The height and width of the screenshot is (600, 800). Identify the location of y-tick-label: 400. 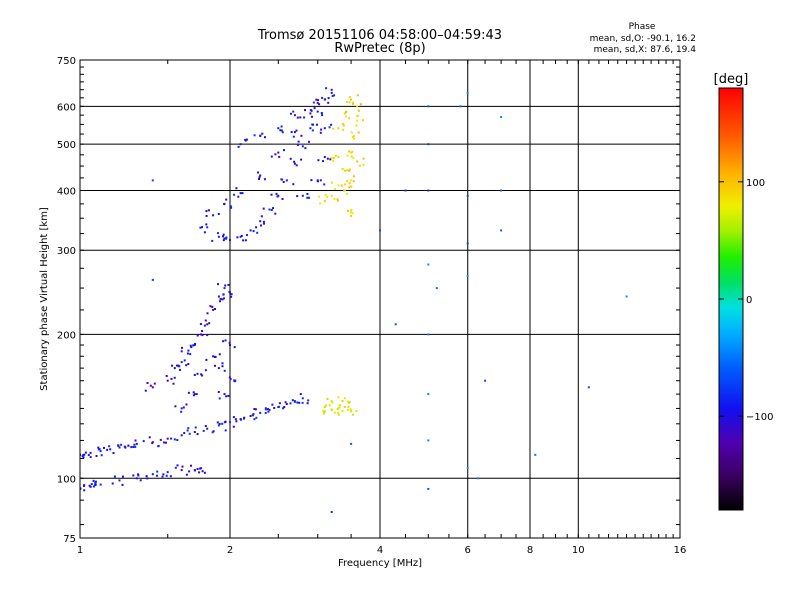
(66, 191).